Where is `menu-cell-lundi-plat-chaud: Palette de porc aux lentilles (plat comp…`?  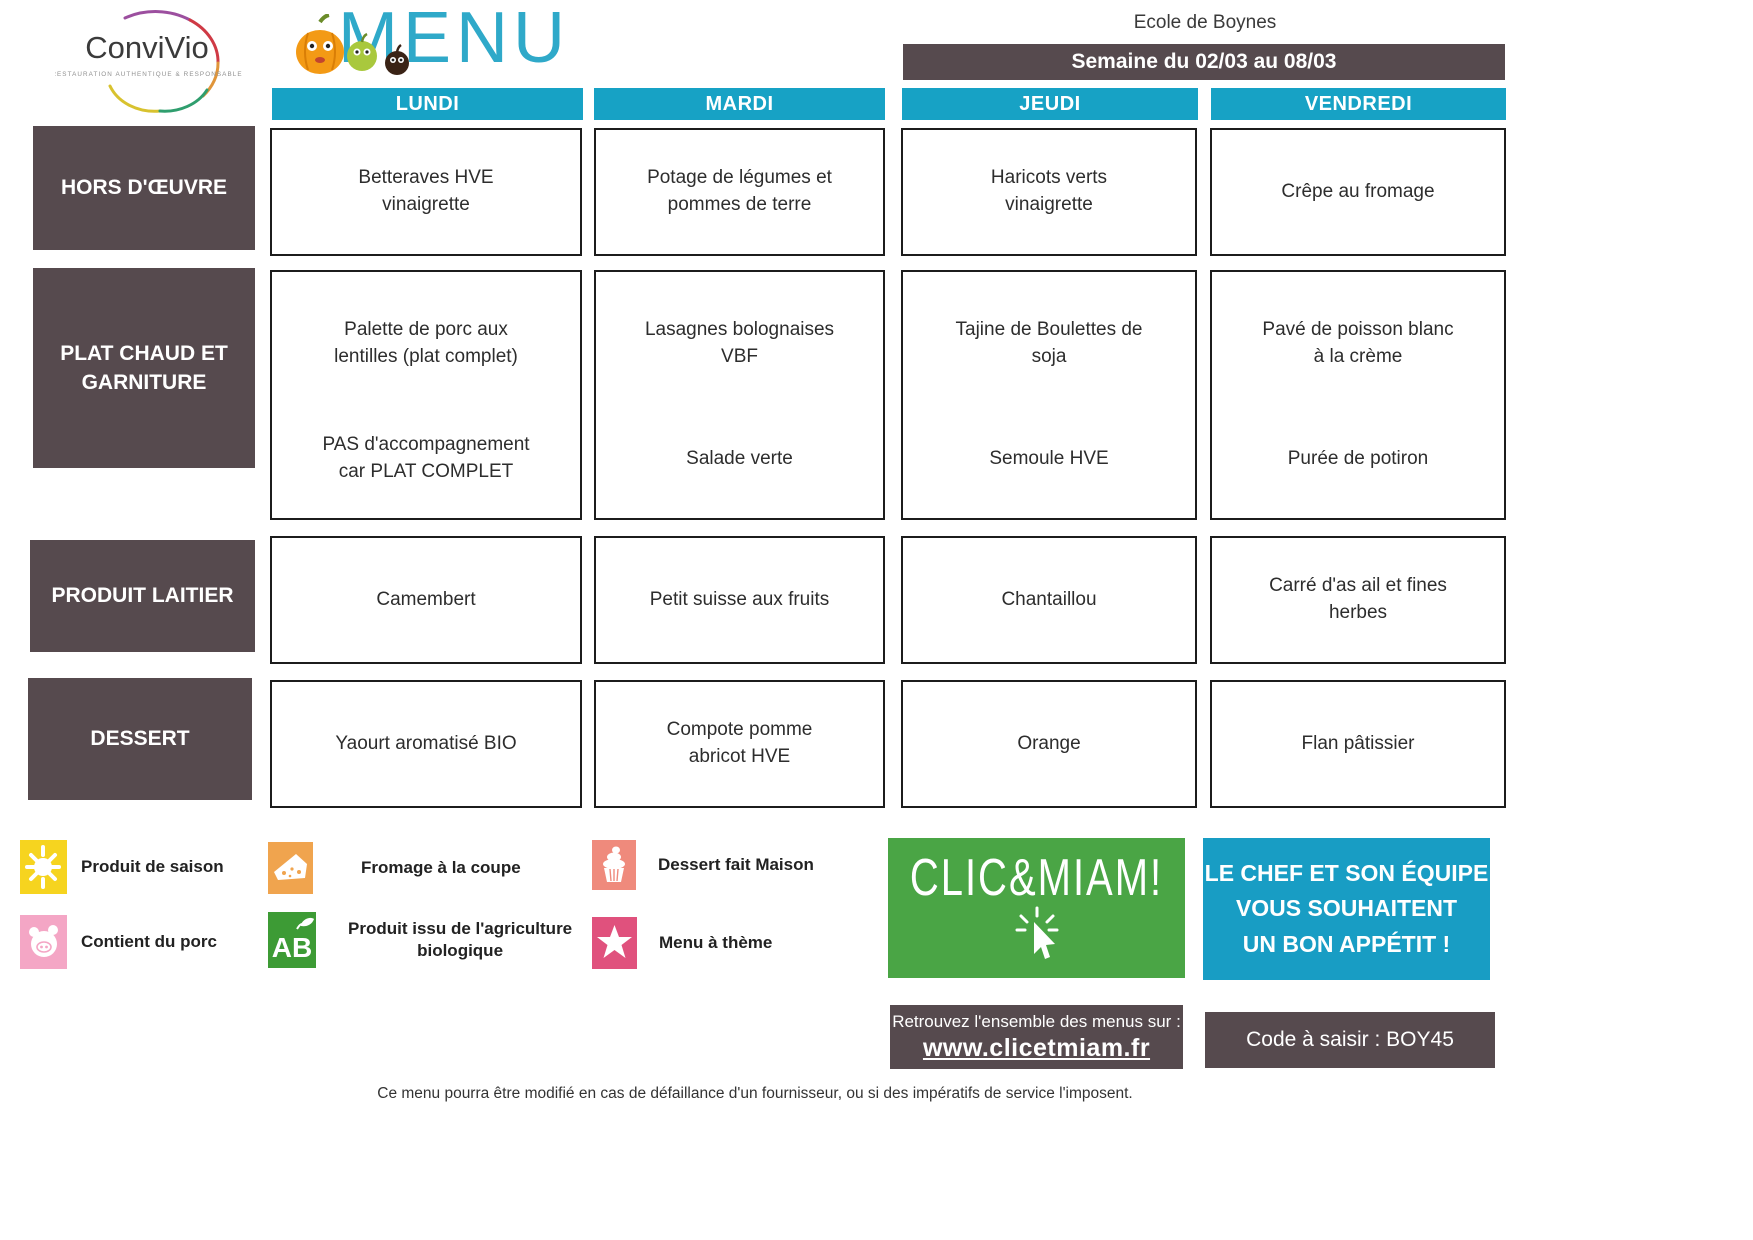 menu-cell-lundi-plat-chaud: Palette de porc aux lentilles (plat comp… is located at coordinates (426, 395).